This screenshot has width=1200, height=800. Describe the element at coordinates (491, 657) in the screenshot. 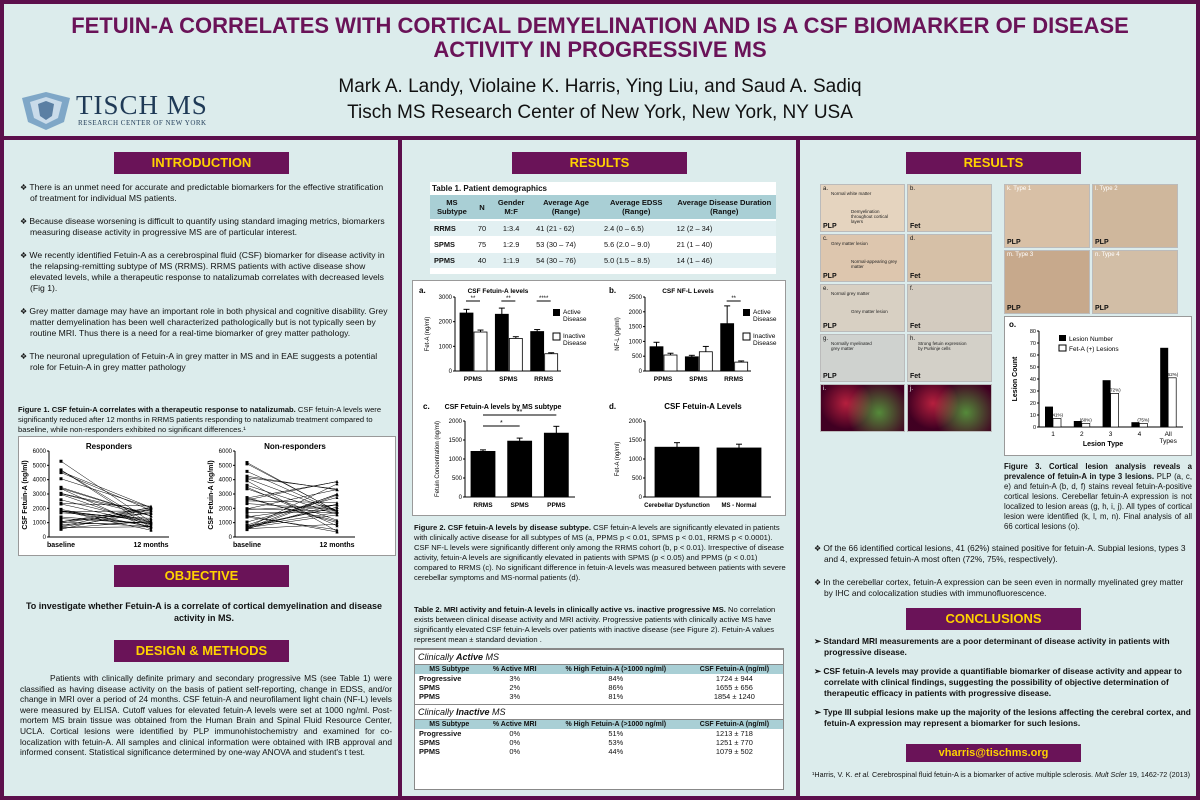

I see `active-label-suffix: MS` at that location.